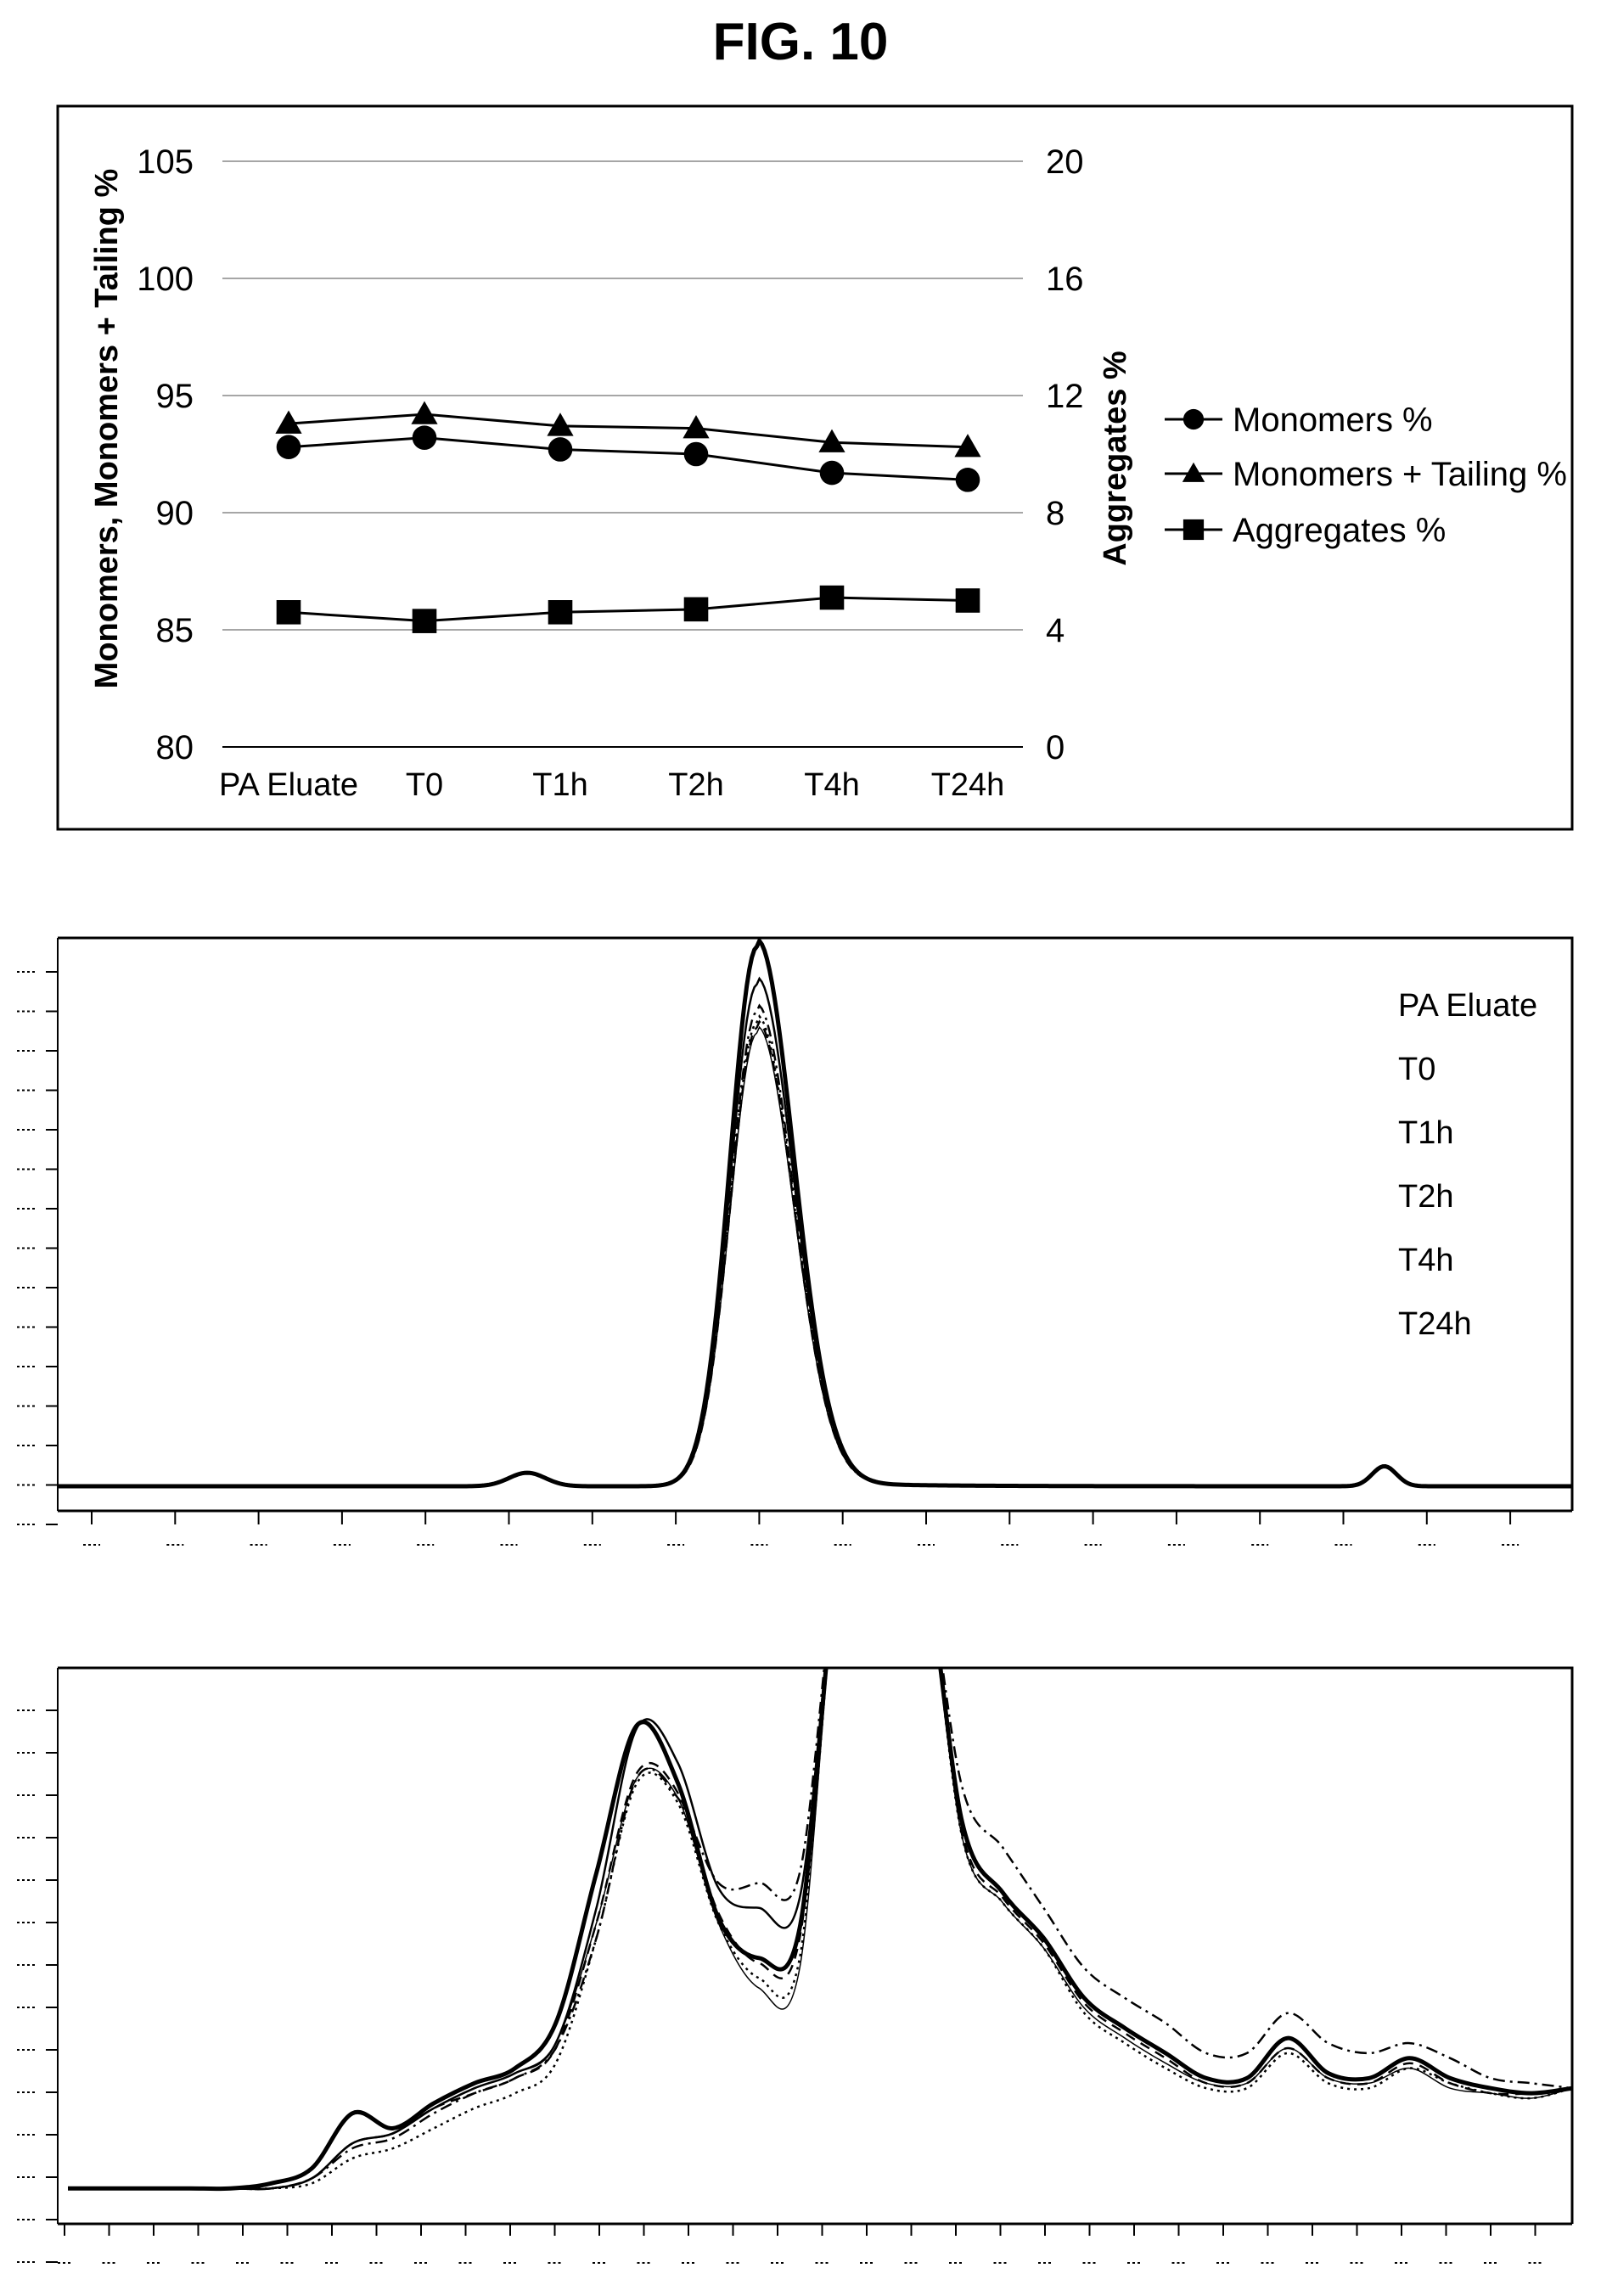 The width and height of the screenshot is (1601, 2296). I want to click on x-tick-label: T1h, so click(559, 785).